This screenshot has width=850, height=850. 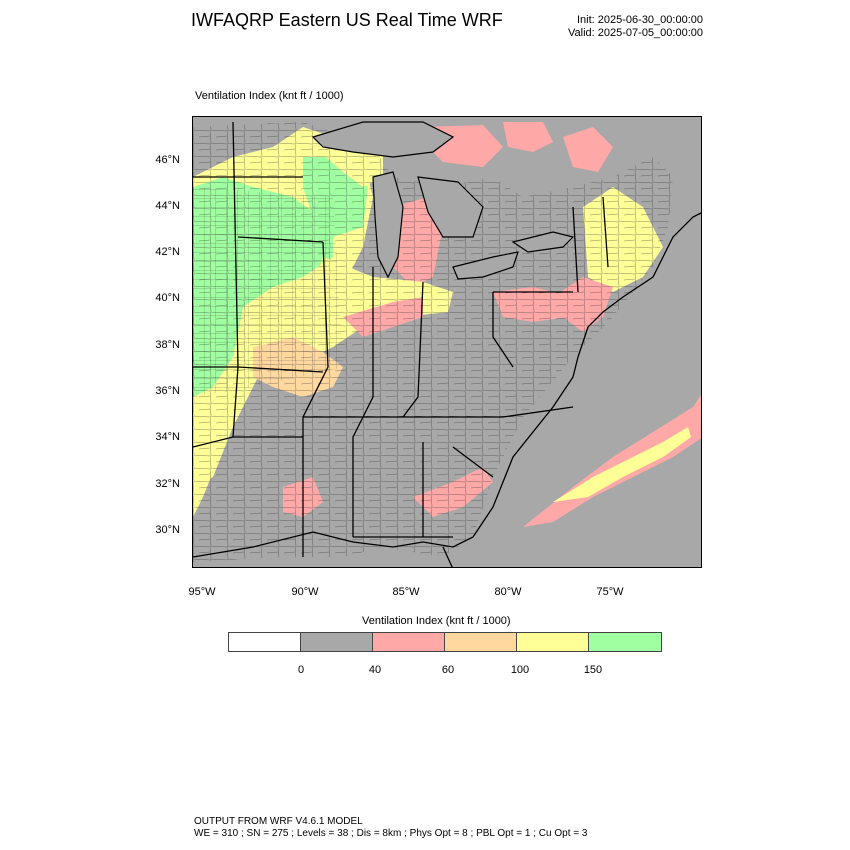 What do you see at coordinates (167, 160) in the screenshot?
I see `lat-label-46: 46°N` at bounding box center [167, 160].